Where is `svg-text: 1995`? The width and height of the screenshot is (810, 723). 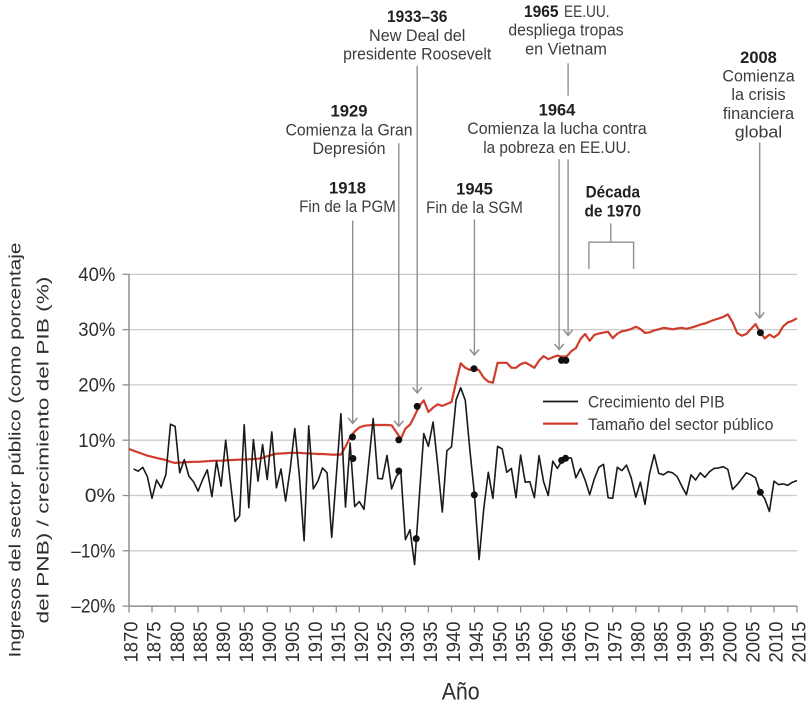
svg-text: 1995 is located at coordinates (708, 642).